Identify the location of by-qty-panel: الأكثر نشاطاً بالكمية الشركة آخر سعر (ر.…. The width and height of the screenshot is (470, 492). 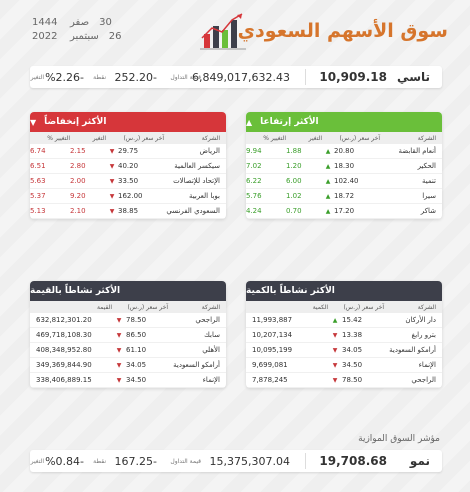
(344, 334).